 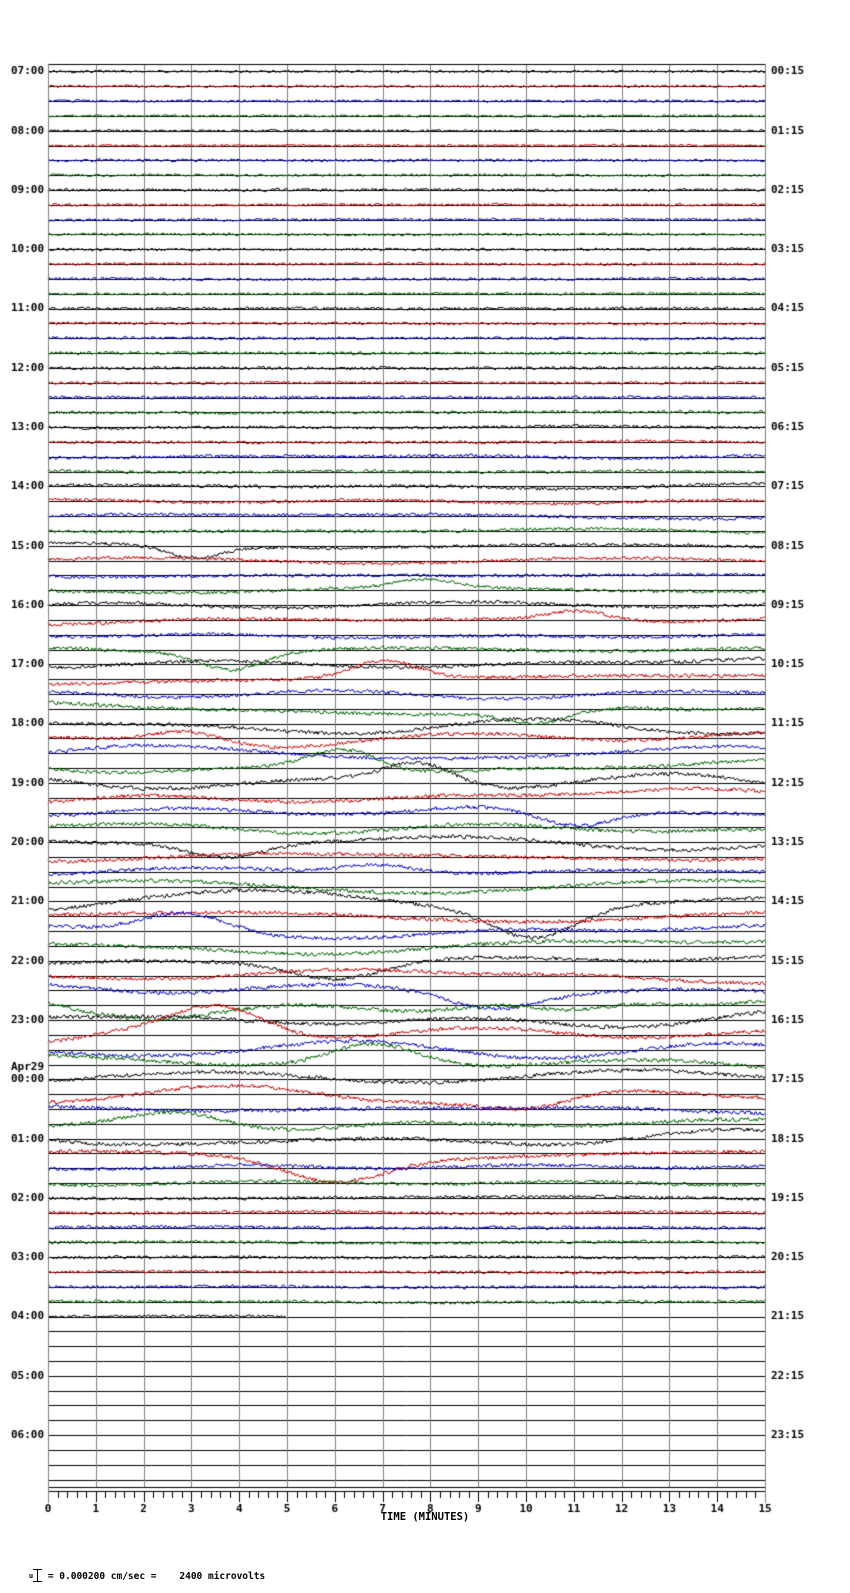 What do you see at coordinates (156, 1576) in the screenshot?
I see `footer-scale-text: = 0.000200 cm/sec = 2400 microvolts` at bounding box center [156, 1576].